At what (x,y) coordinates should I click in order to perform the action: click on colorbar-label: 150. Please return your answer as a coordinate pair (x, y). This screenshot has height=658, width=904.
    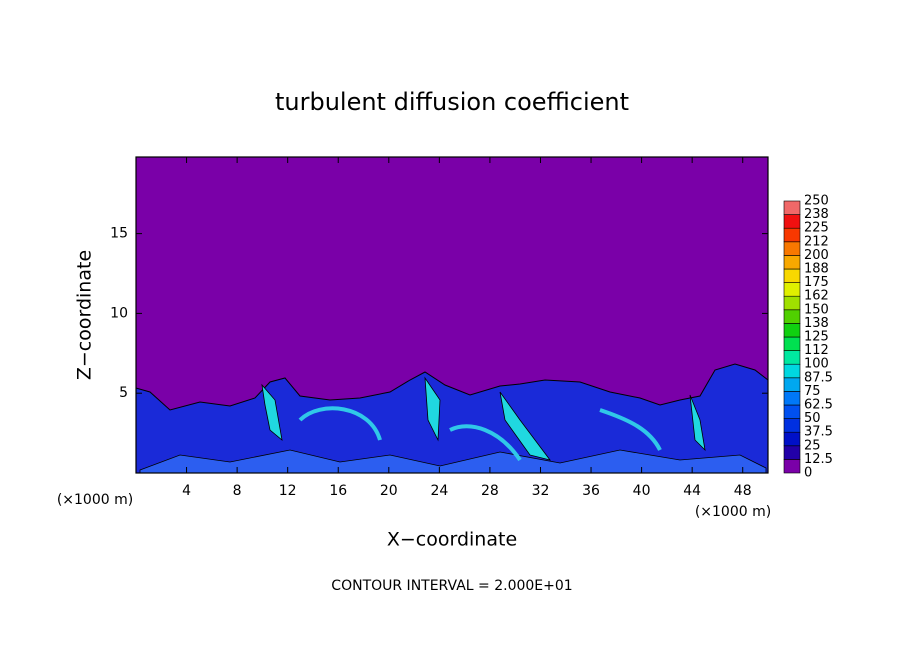
    Looking at the image, I should click on (816, 309).